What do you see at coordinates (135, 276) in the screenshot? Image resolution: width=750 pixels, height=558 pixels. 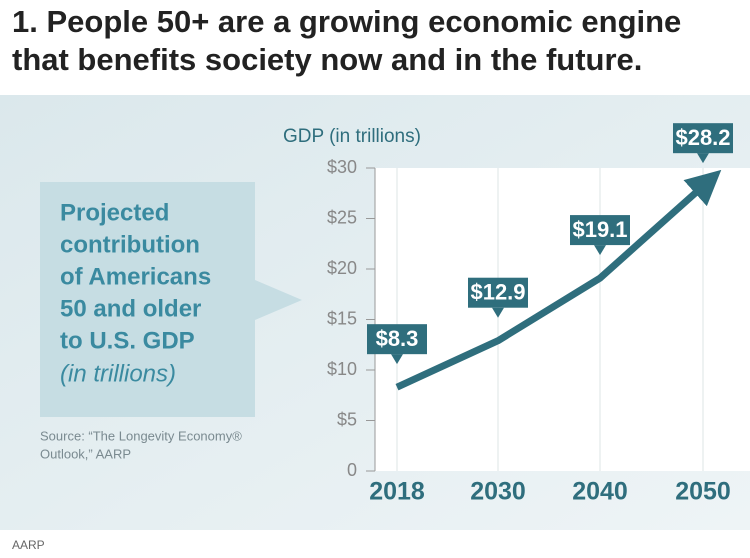 I see `callout-text: of Americans` at bounding box center [135, 276].